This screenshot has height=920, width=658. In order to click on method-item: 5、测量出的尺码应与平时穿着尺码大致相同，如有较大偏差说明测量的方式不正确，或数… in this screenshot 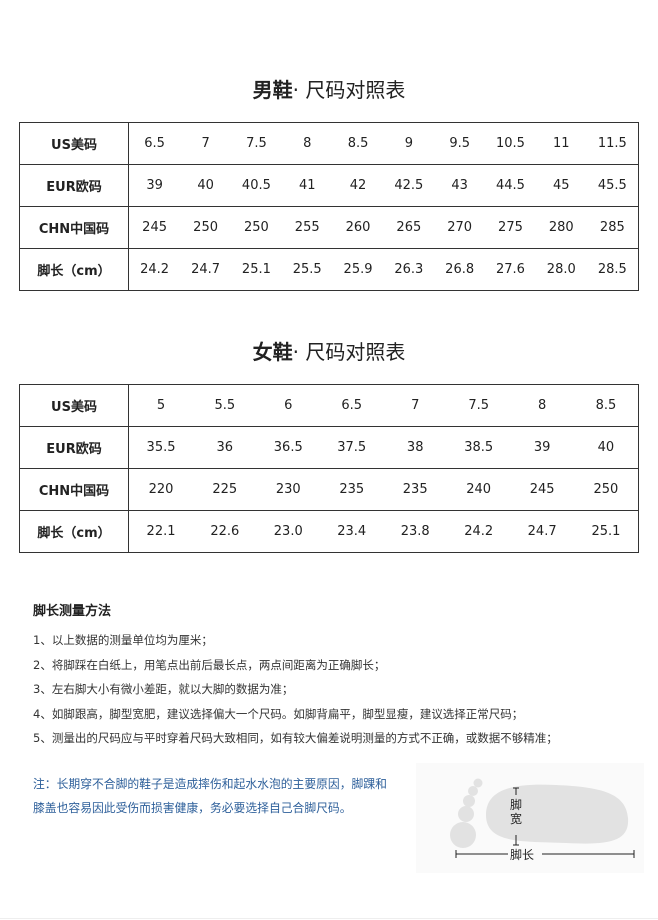, I will do `click(295, 738)`.